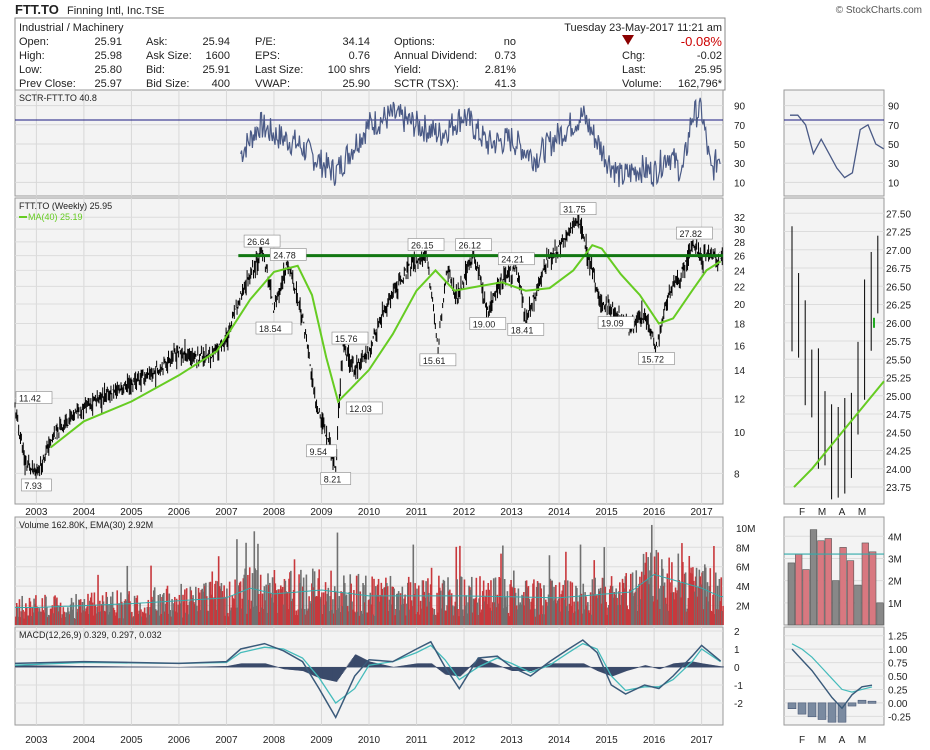 This screenshot has width=930, height=750. Describe the element at coordinates (36, 512) in the screenshot. I see `year-label: 2003` at that location.